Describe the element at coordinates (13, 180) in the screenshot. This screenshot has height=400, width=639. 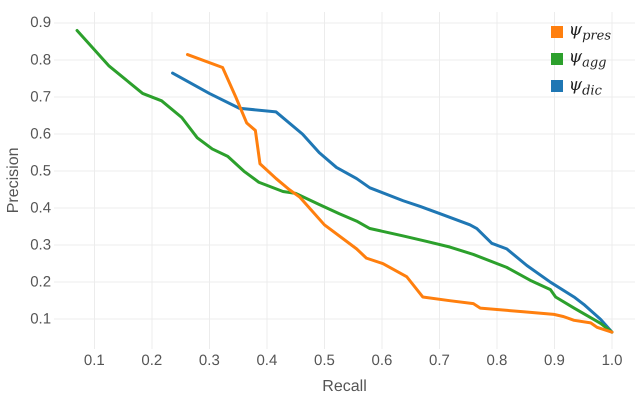
I see `y-axis-title: Precision` at that location.